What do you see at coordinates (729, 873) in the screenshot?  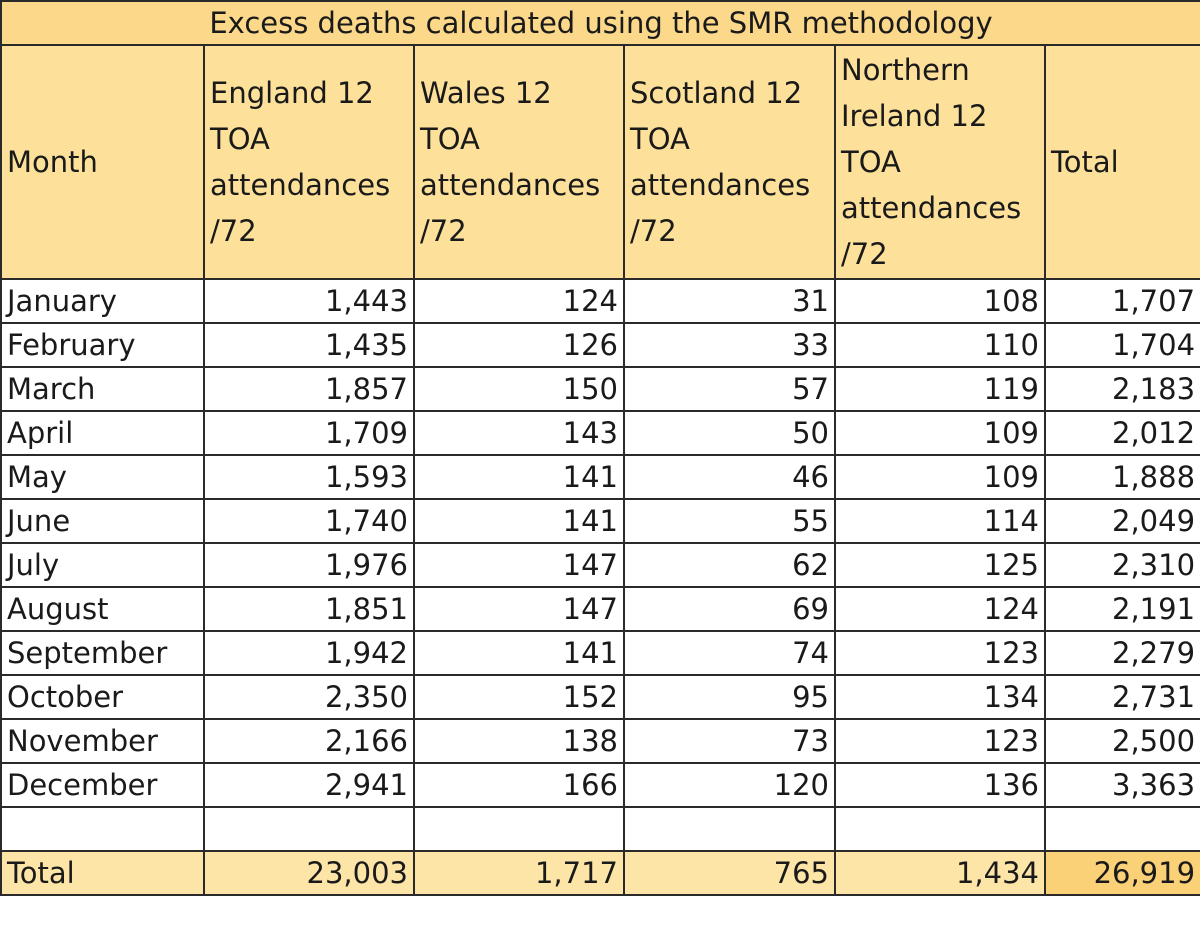 I see `total-scotland: 765` at bounding box center [729, 873].